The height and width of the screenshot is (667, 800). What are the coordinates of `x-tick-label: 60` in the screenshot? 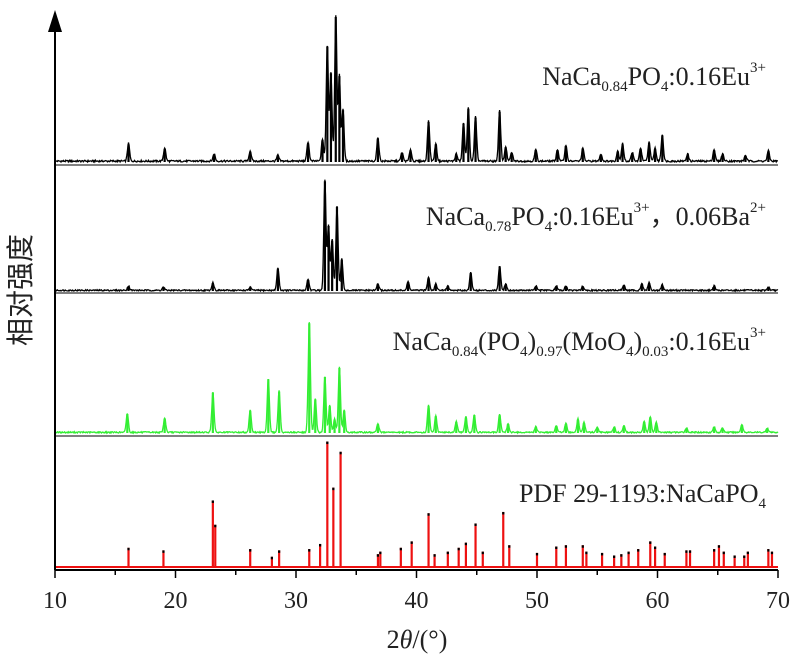 It's located at (658, 601).